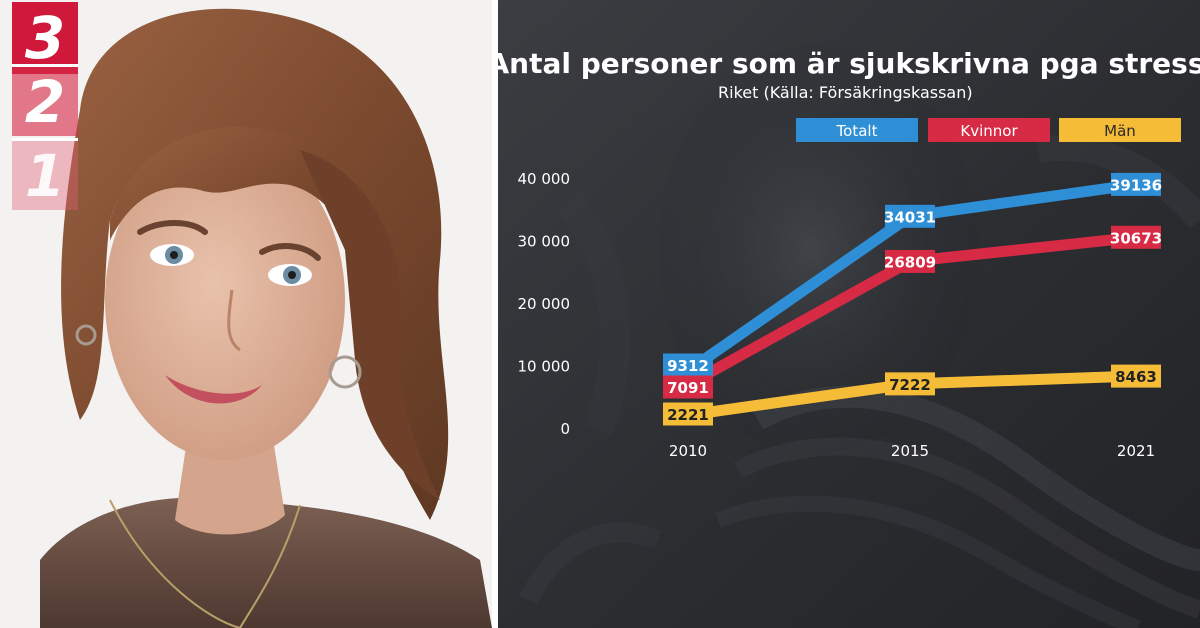 The width and height of the screenshot is (1200, 628). I want to click on x-tick-label: 2021, so click(1136, 451).